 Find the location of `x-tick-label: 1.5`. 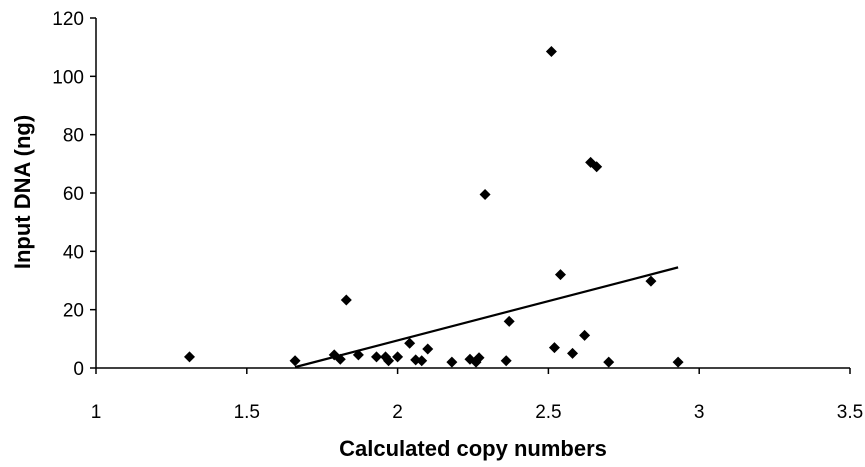

x-tick-label: 1.5 is located at coordinates (247, 412).